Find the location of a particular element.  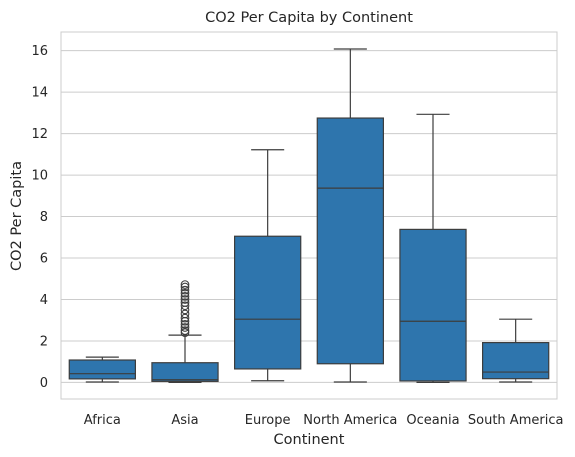

x-axis-label: Continent is located at coordinates (309, 440).